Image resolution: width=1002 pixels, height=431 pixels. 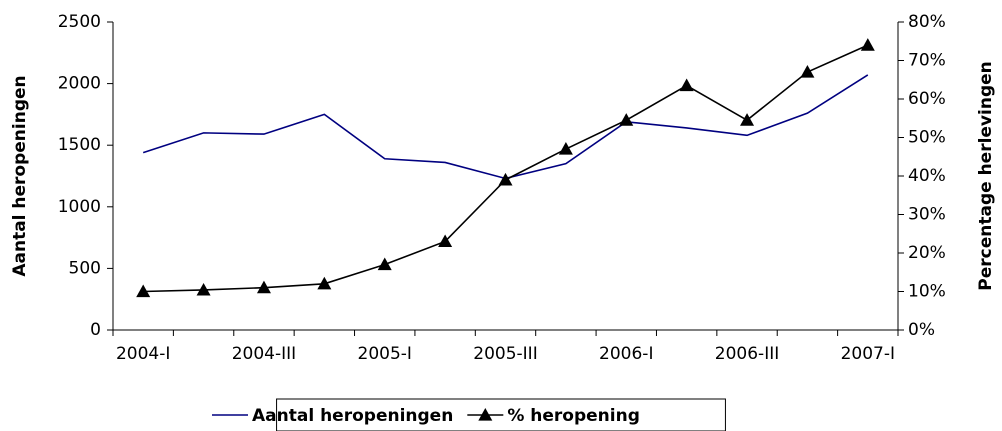 What do you see at coordinates (927, 176) in the screenshot?
I see `y2-tick-label: 40%` at bounding box center [927, 176].